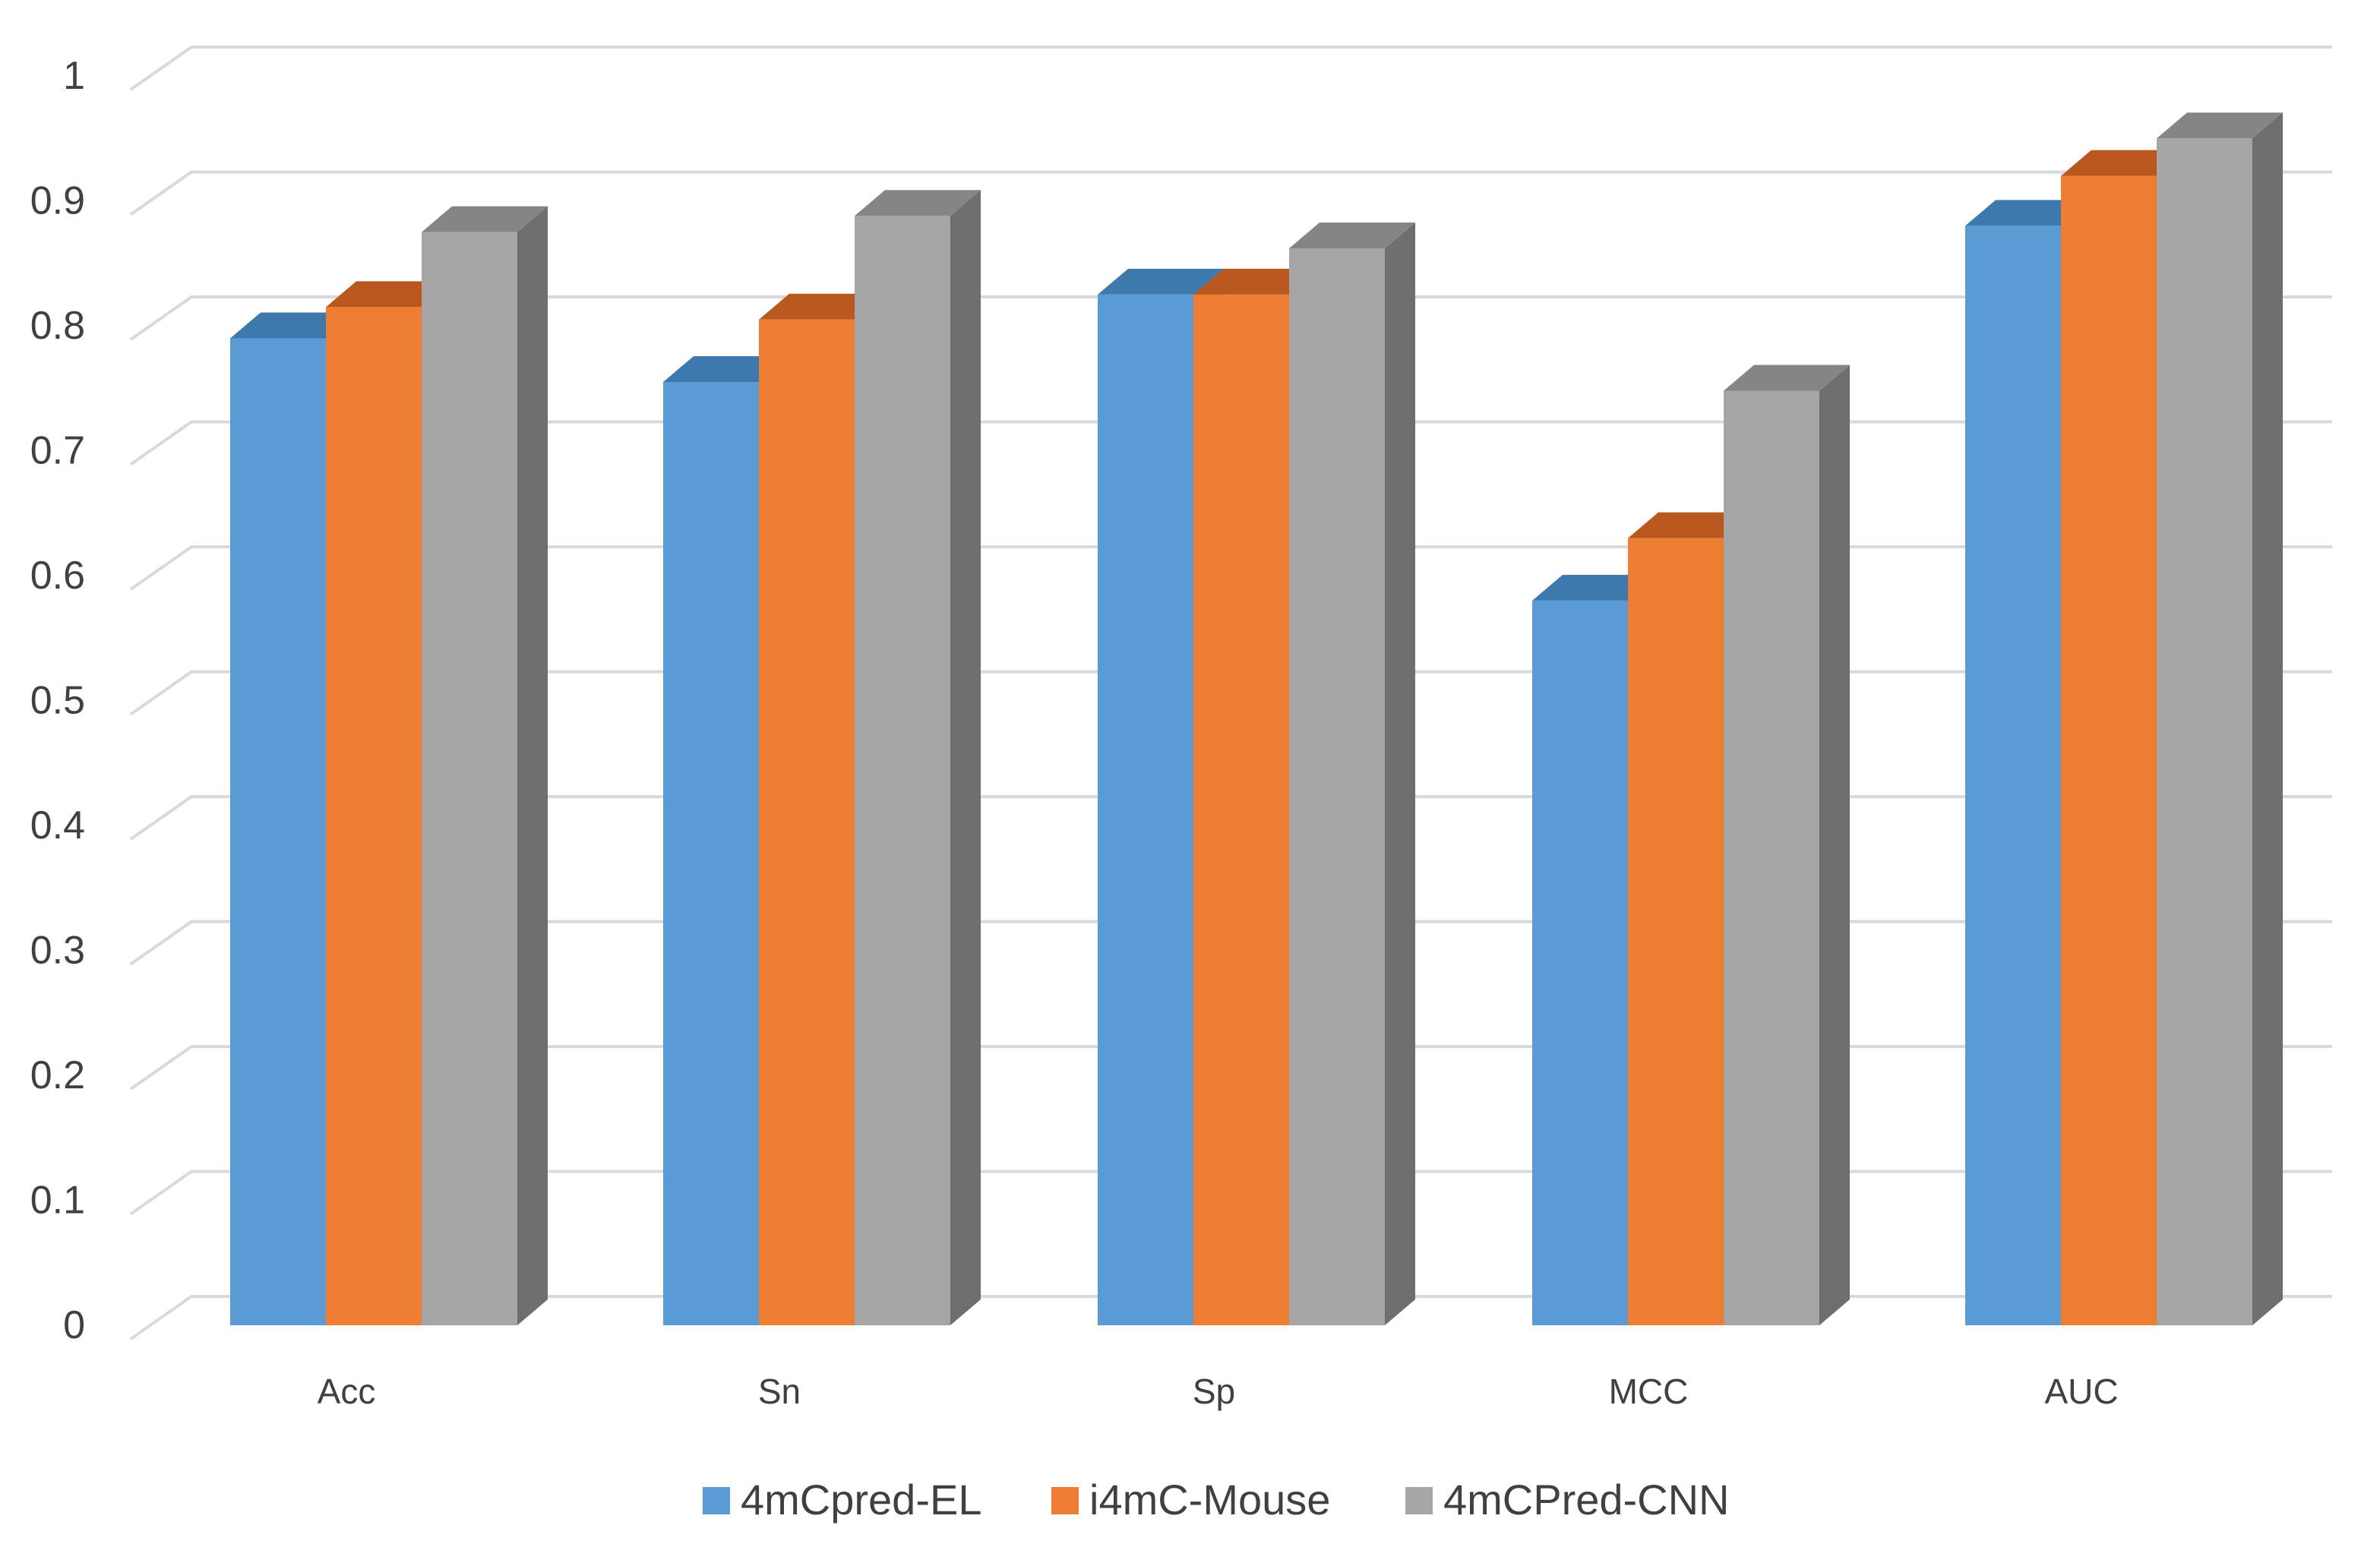 This screenshot has height=1544, width=2380. I want to click on y-tick-label: 0.5, so click(57, 701).